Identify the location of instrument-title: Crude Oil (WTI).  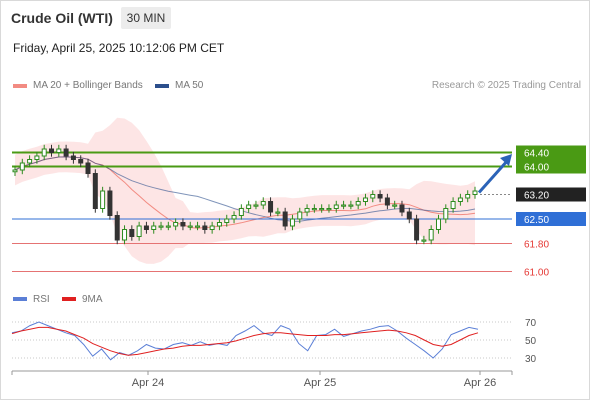
(62, 18).